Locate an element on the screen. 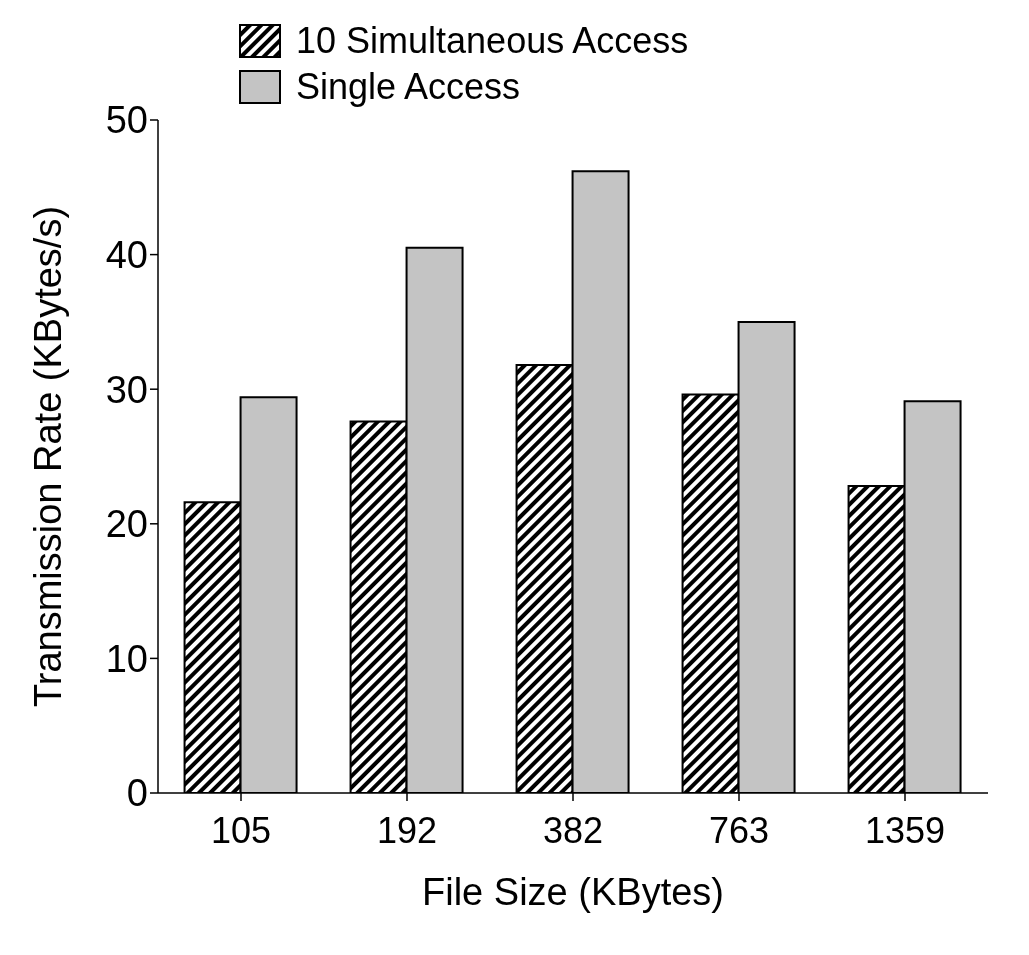  y-tick-label: 30 is located at coordinates (126, 389).